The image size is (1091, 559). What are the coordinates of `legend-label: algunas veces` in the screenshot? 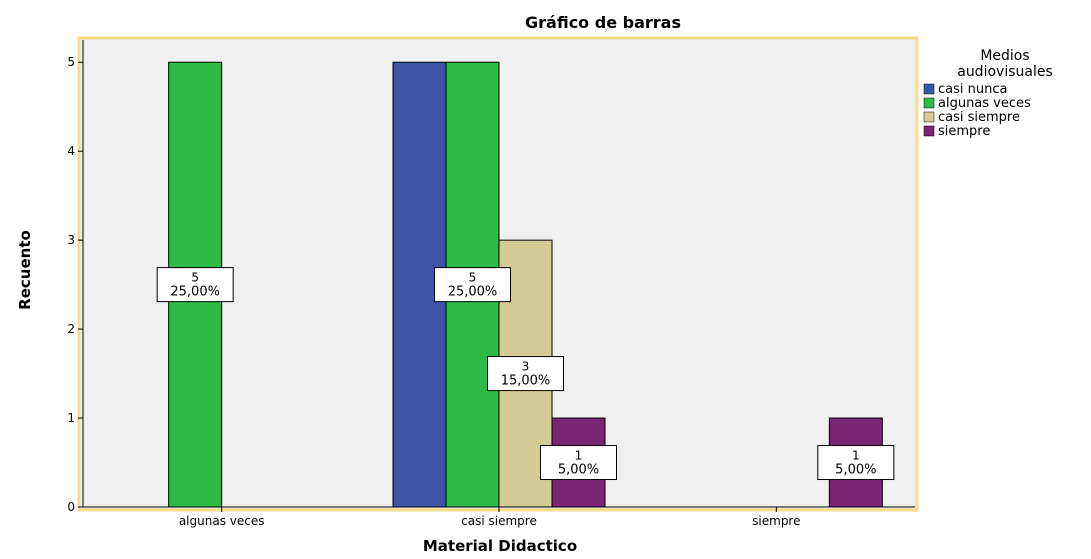 It's located at (984, 103).